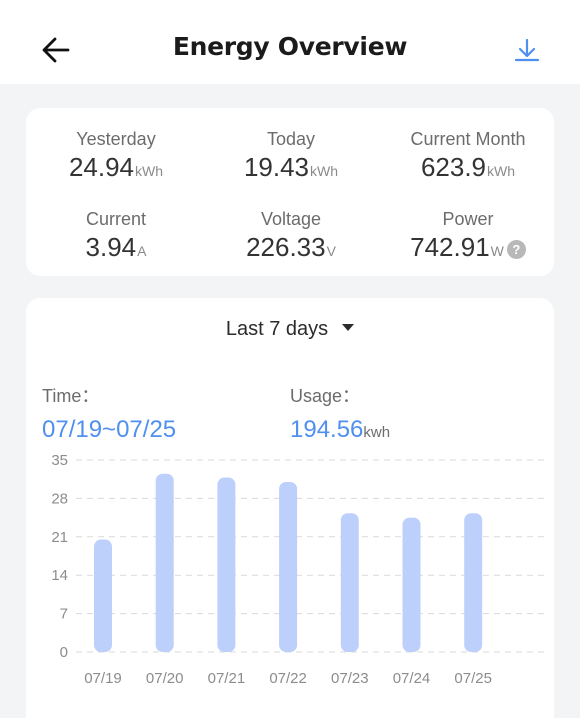 The width and height of the screenshot is (580, 718). Describe the element at coordinates (116, 219) in the screenshot. I see `stat-label: Current` at that location.